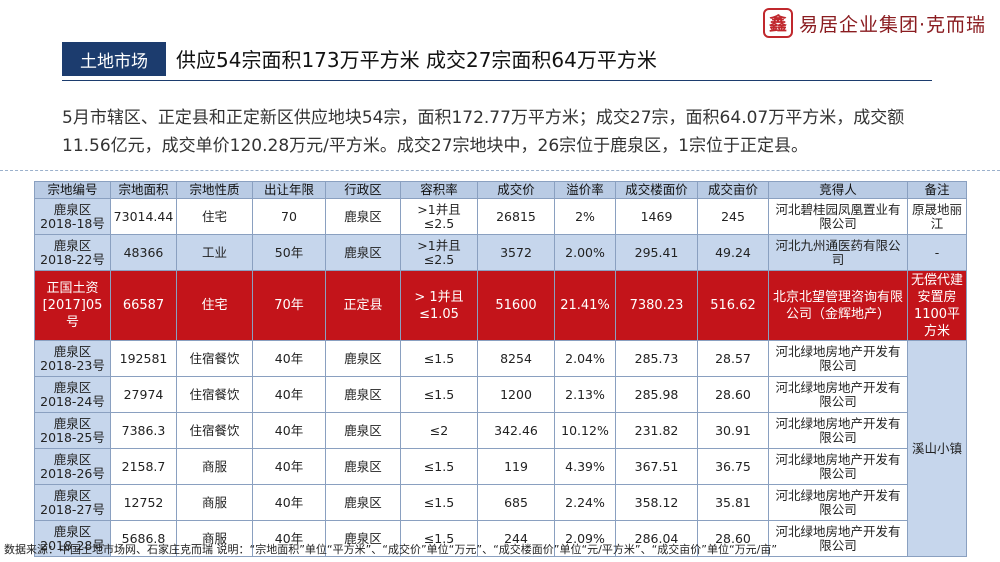 The width and height of the screenshot is (1000, 562). Describe the element at coordinates (937, 252) in the screenshot. I see `note: -` at that location.